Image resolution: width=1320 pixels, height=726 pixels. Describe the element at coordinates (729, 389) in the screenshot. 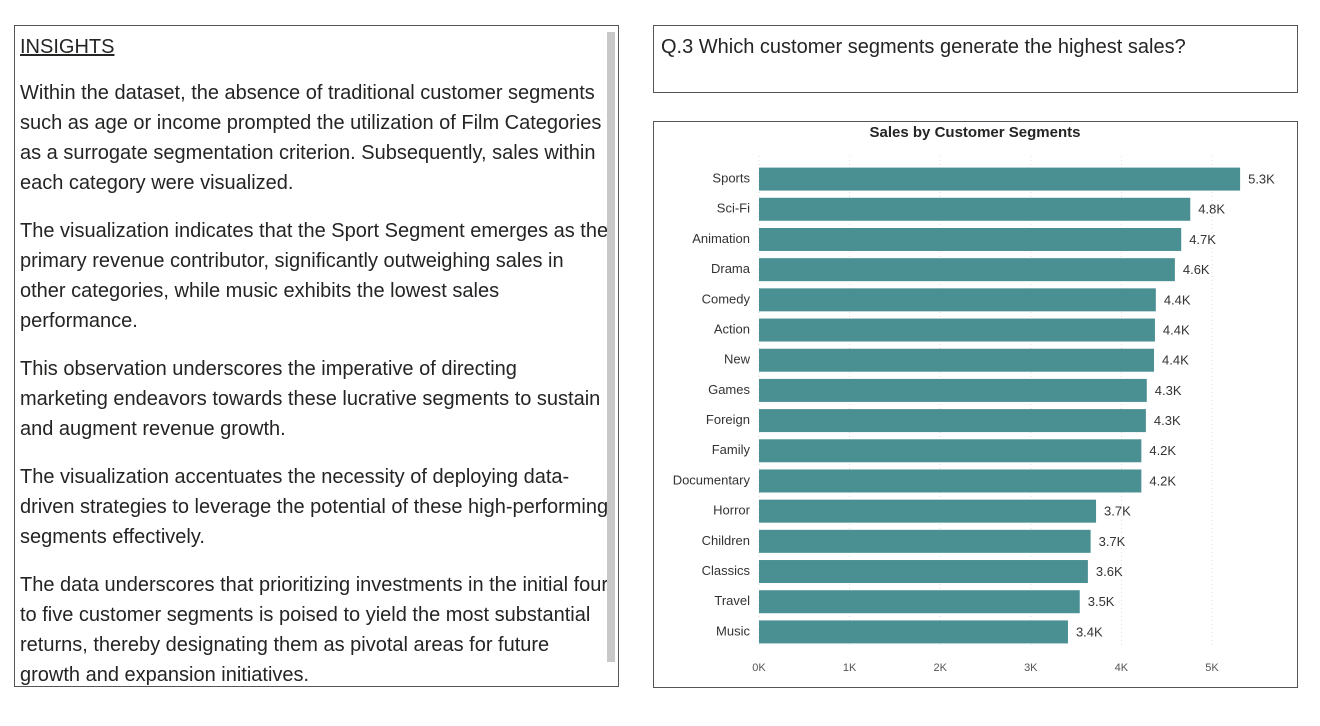

I see `y-tick-label: Games` at that location.